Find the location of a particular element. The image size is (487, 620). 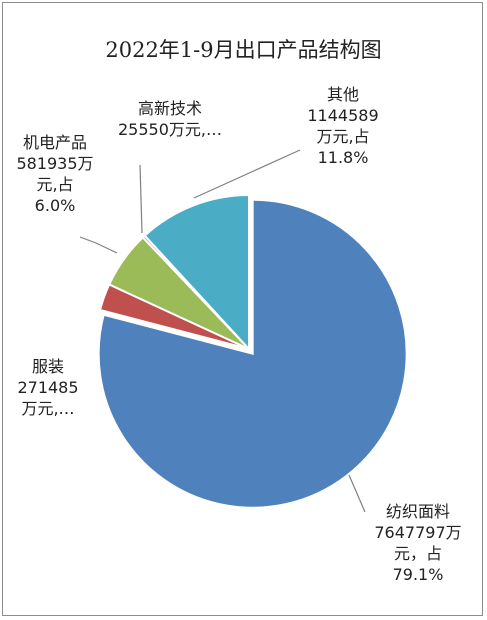

chart-title: 2022年1-9月出口产品结构图 is located at coordinates (243, 50).